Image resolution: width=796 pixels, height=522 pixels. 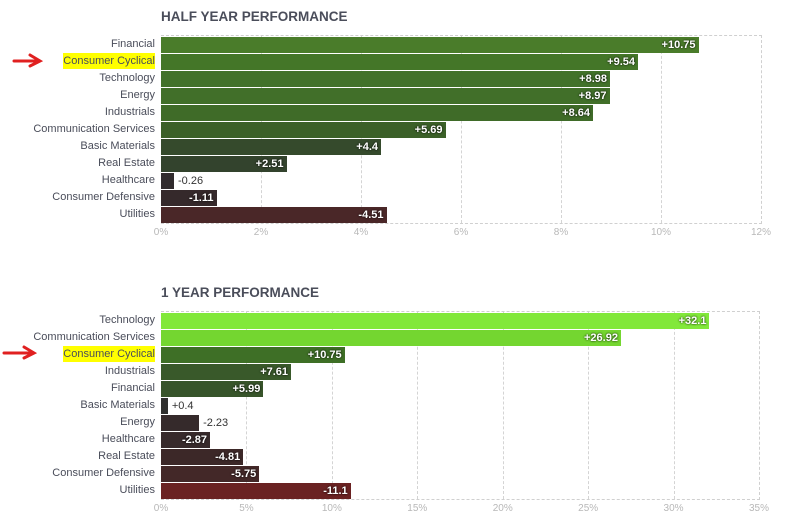 What do you see at coordinates (216, 423) in the screenshot?
I see `bar-value-label: -2.23` at bounding box center [216, 423].